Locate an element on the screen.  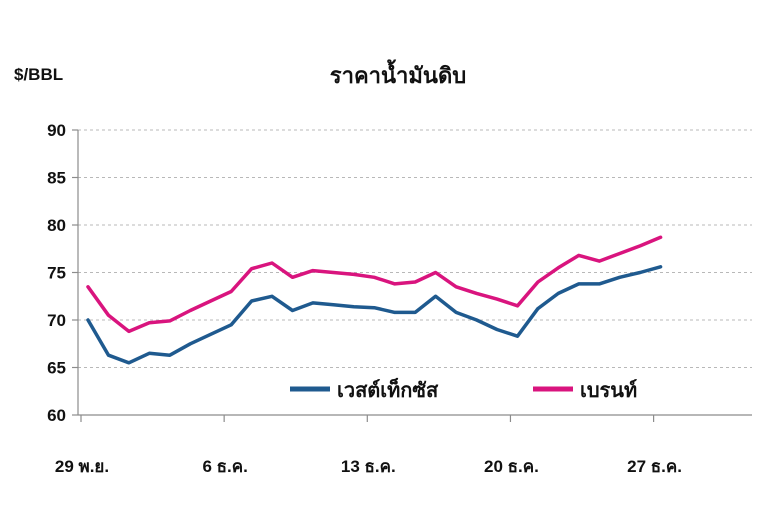
series-line-brent is located at coordinates (374, 284).